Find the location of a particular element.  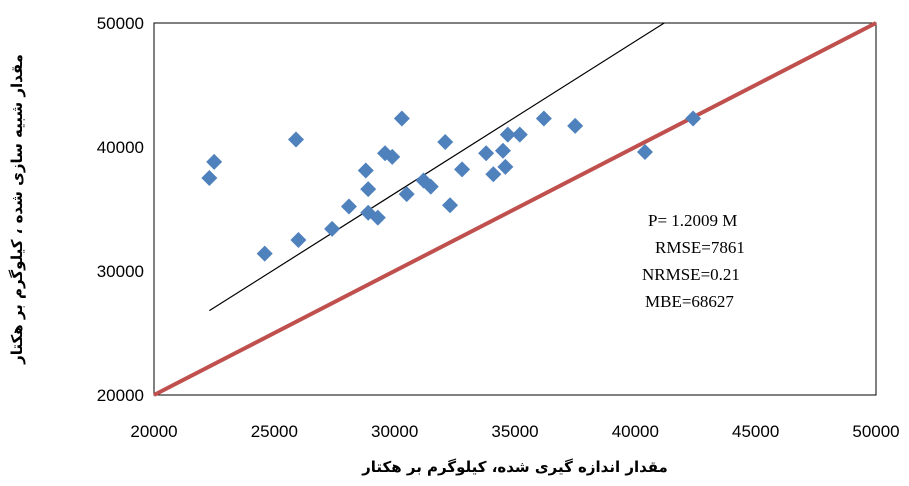

y-tick-labels: 20000 30000 40000 50000 is located at coordinates (120, 209).